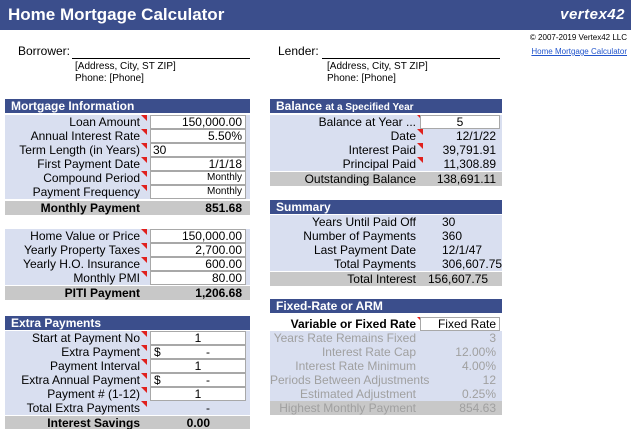  What do you see at coordinates (452, 236) in the screenshot?
I see `row-value: 360` at bounding box center [452, 236].